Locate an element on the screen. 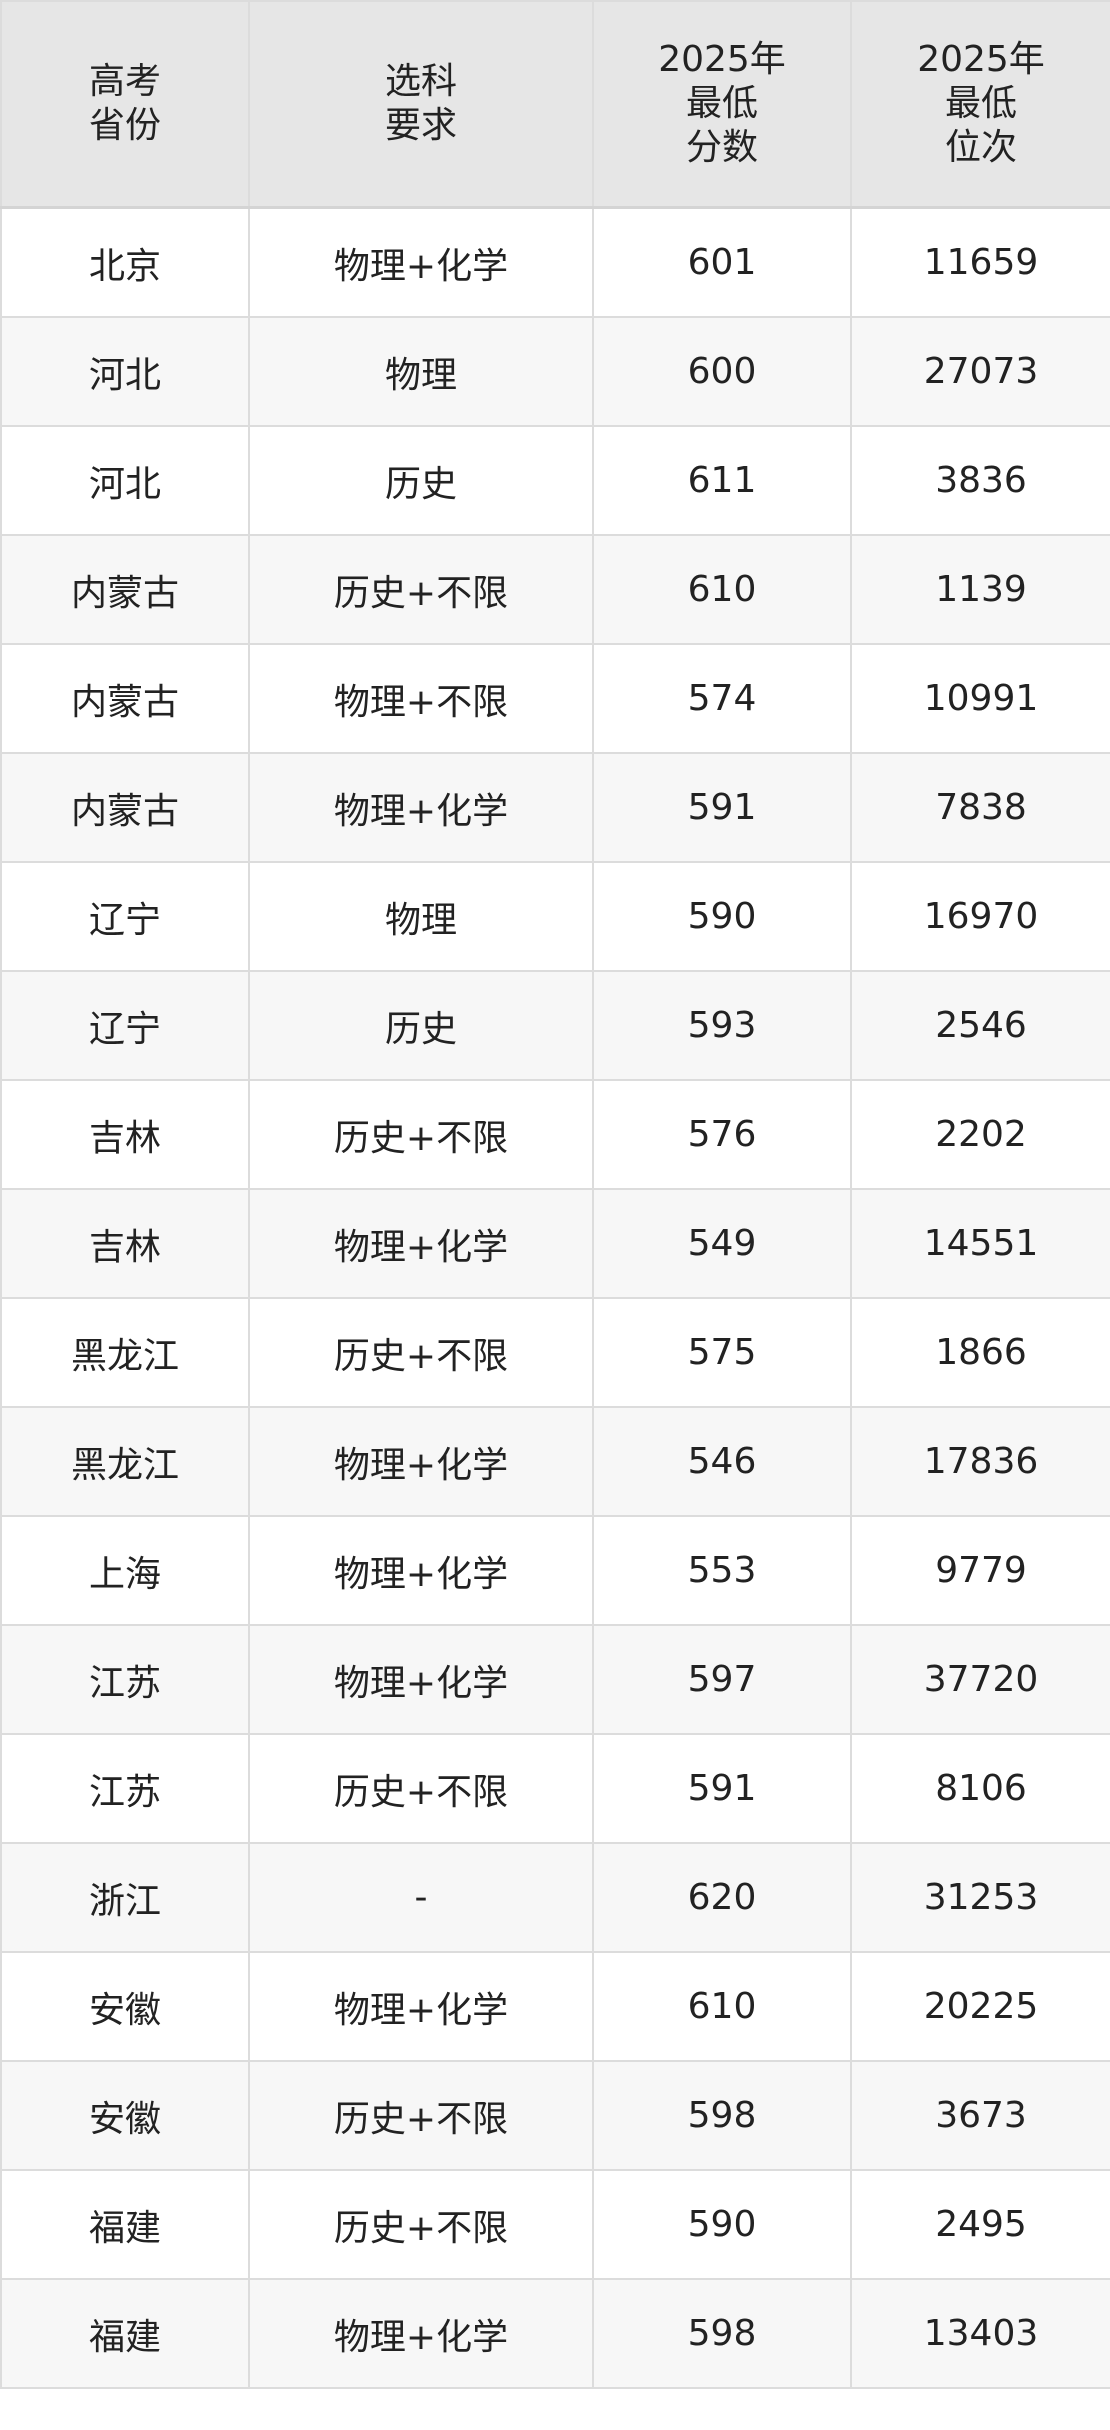 This screenshot has width=1110, height=2430. table-row: 辽宁 历史 593 2546 is located at coordinates (555, 1025).